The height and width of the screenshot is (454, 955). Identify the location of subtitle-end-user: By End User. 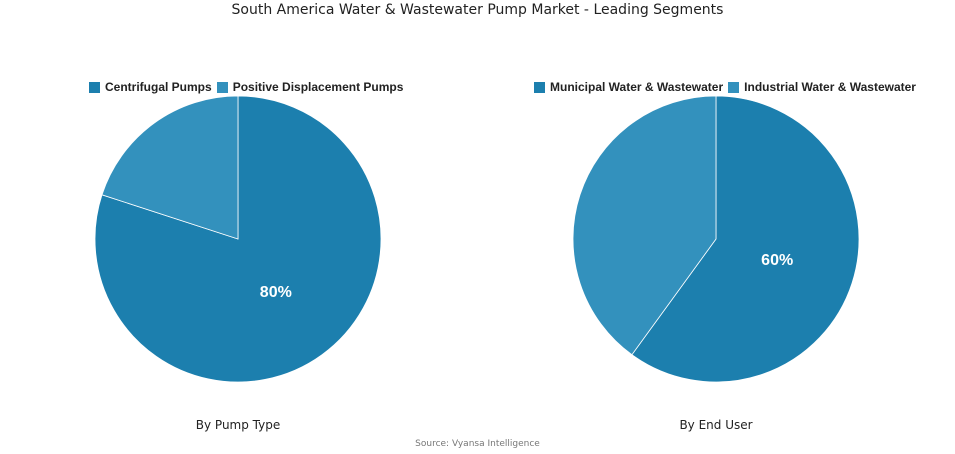
(716, 425).